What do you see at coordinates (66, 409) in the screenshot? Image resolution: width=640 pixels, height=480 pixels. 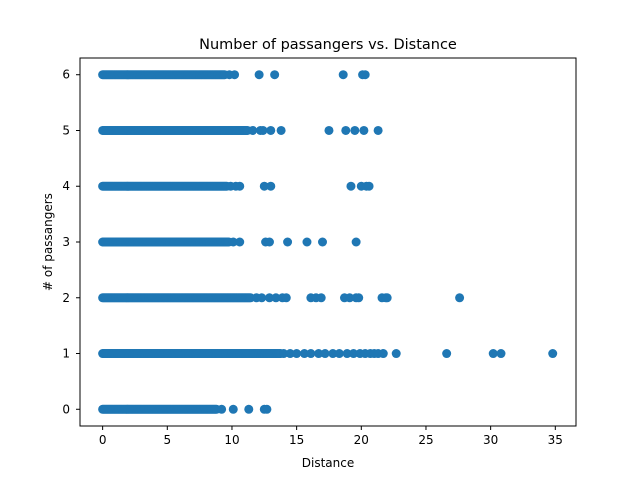 I see `y-tick-label: 0` at bounding box center [66, 409].